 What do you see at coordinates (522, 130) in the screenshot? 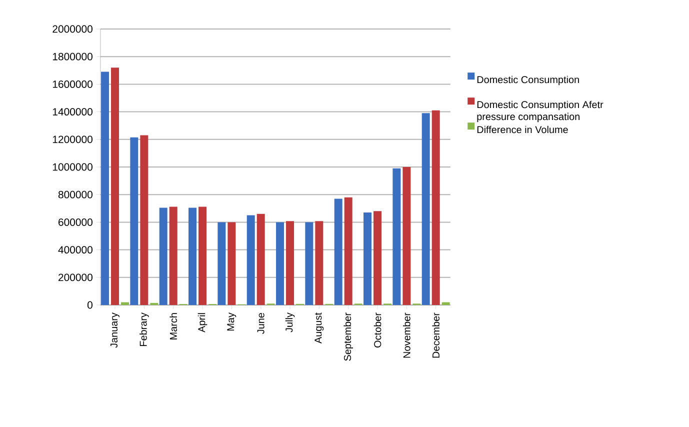
I see `legend-label: Difference in Volume` at bounding box center [522, 130].